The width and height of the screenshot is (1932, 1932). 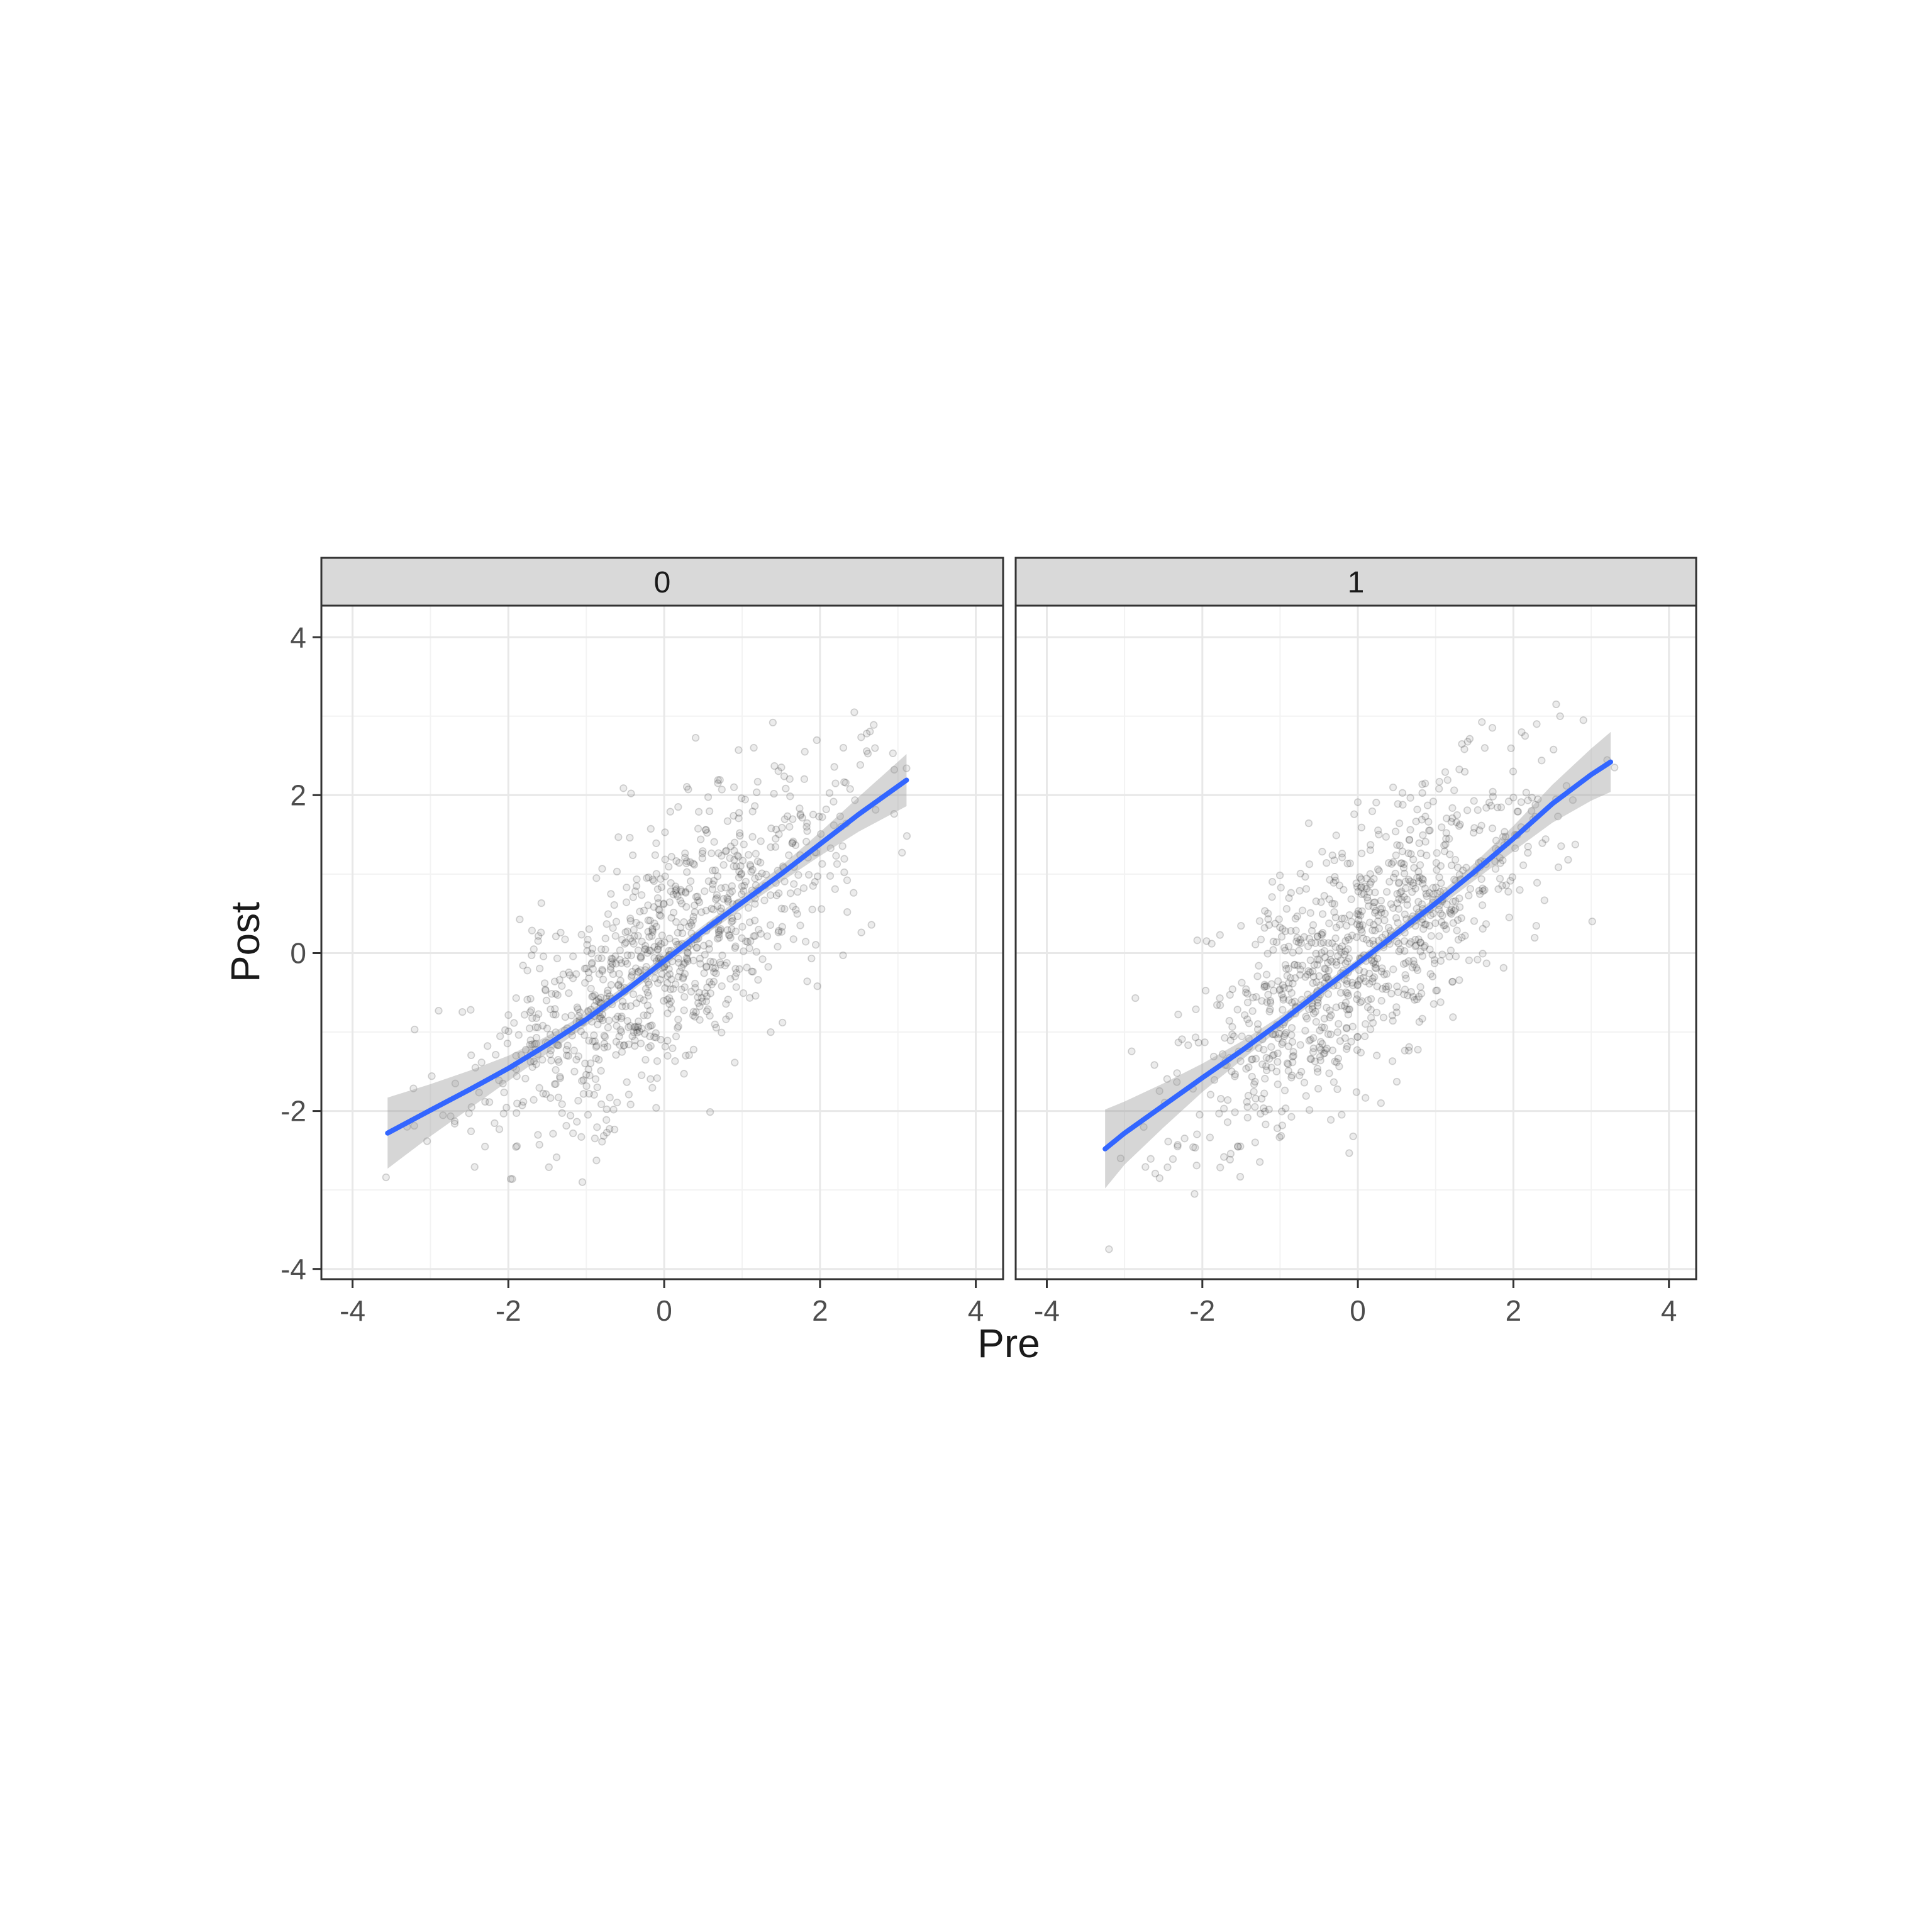 I want to click on facet-strip-label: 1, so click(x=1356, y=582).